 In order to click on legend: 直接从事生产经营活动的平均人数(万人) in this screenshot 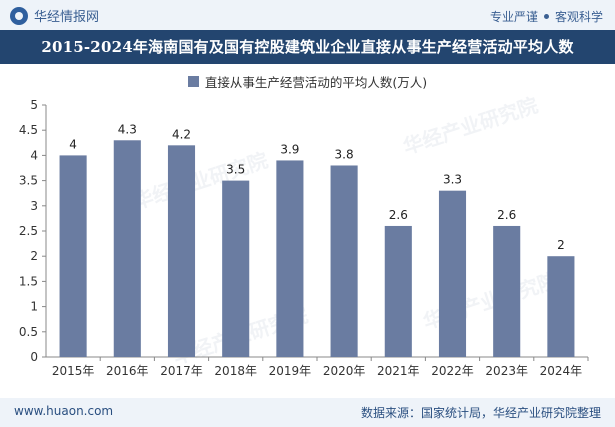, I will do `click(307, 81)`.